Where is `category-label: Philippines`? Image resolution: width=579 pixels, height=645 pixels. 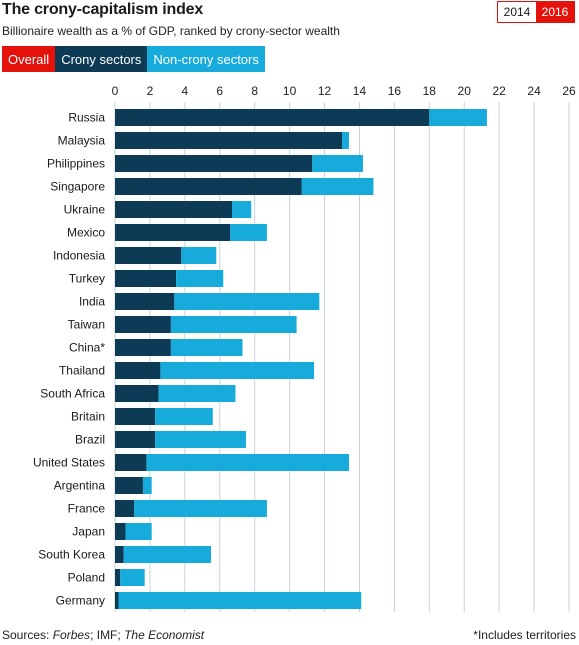
category-label: Philippines is located at coordinates (76, 164).